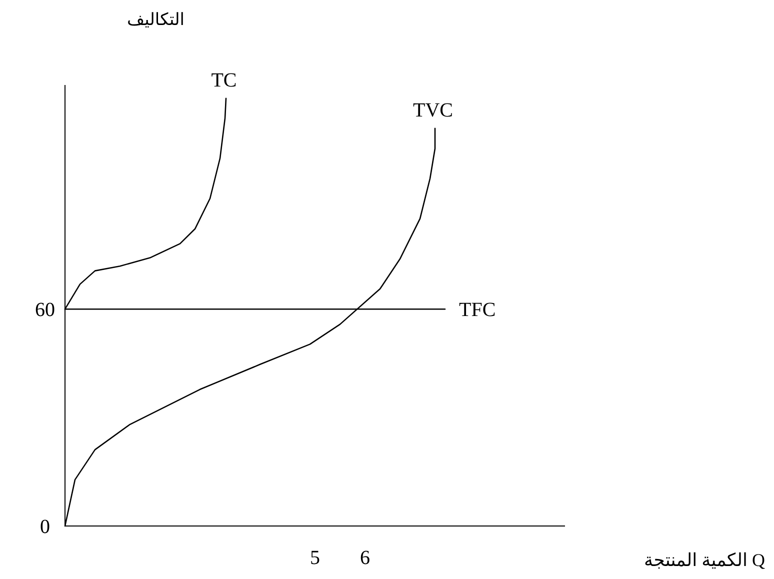 The height and width of the screenshot is (579, 774). What do you see at coordinates (365, 558) in the screenshot?
I see `xtick: 6` at bounding box center [365, 558].